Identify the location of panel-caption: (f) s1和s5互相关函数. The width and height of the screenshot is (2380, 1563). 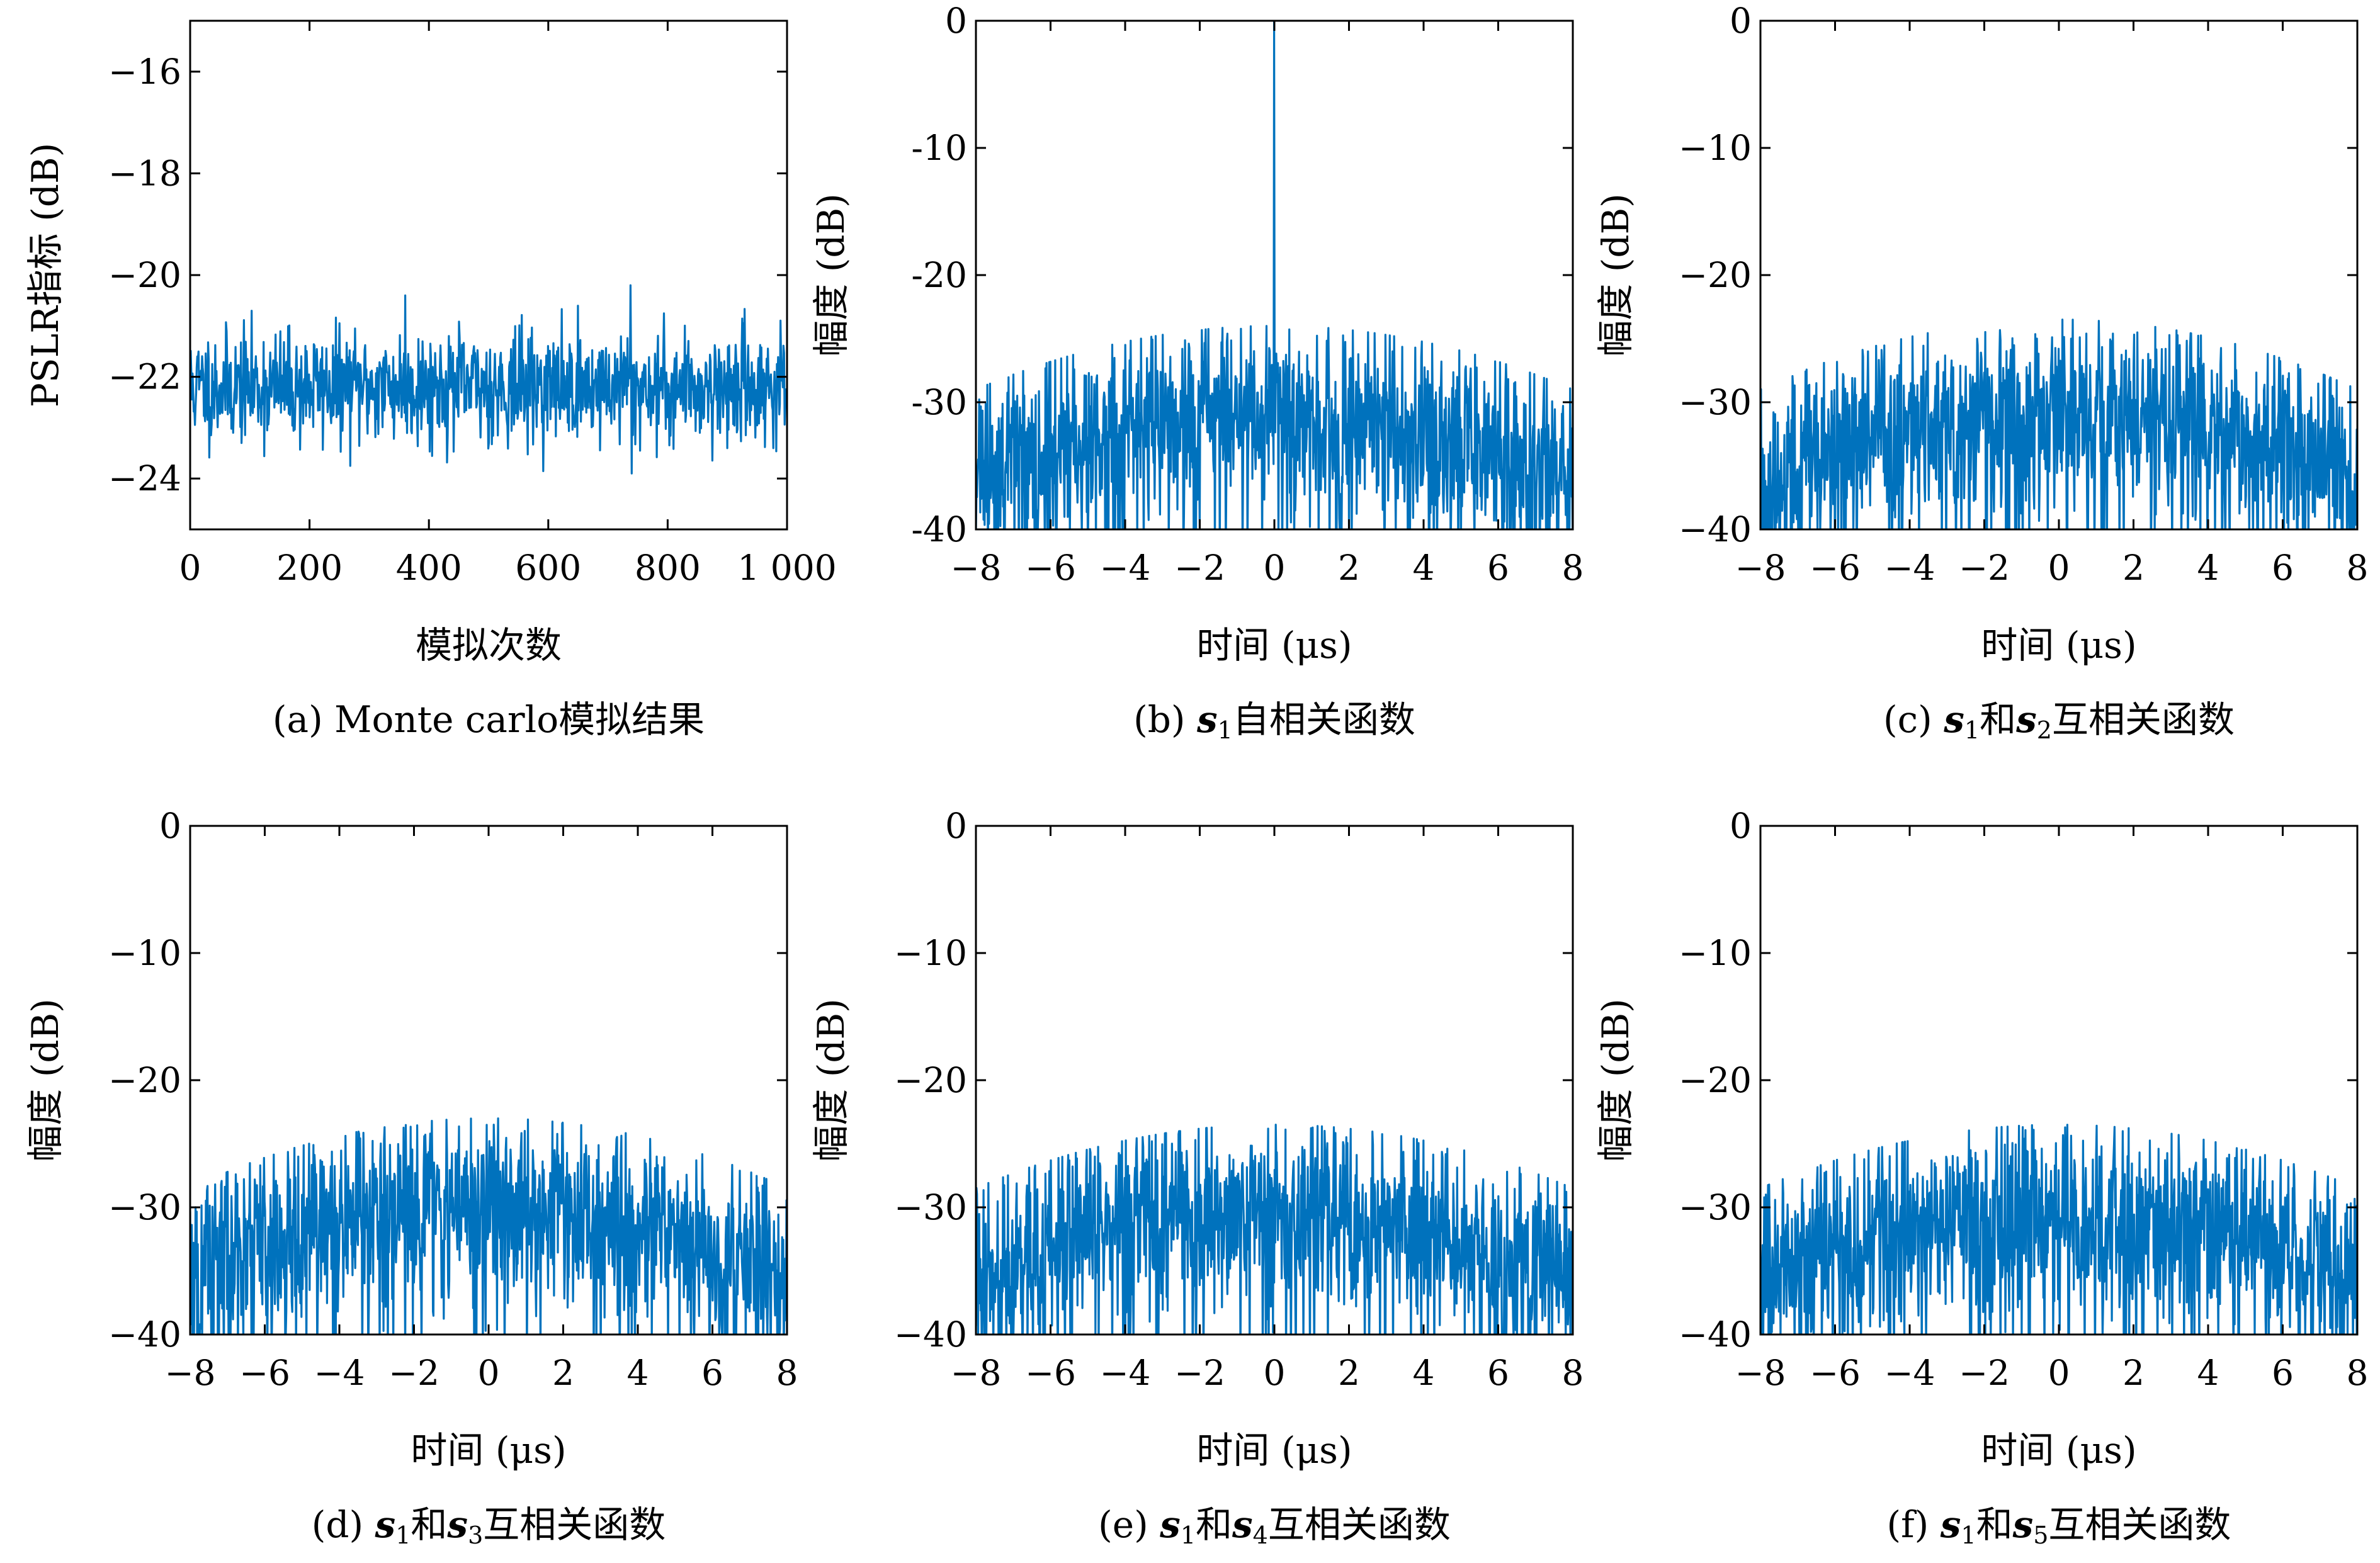
(2059, 1526).